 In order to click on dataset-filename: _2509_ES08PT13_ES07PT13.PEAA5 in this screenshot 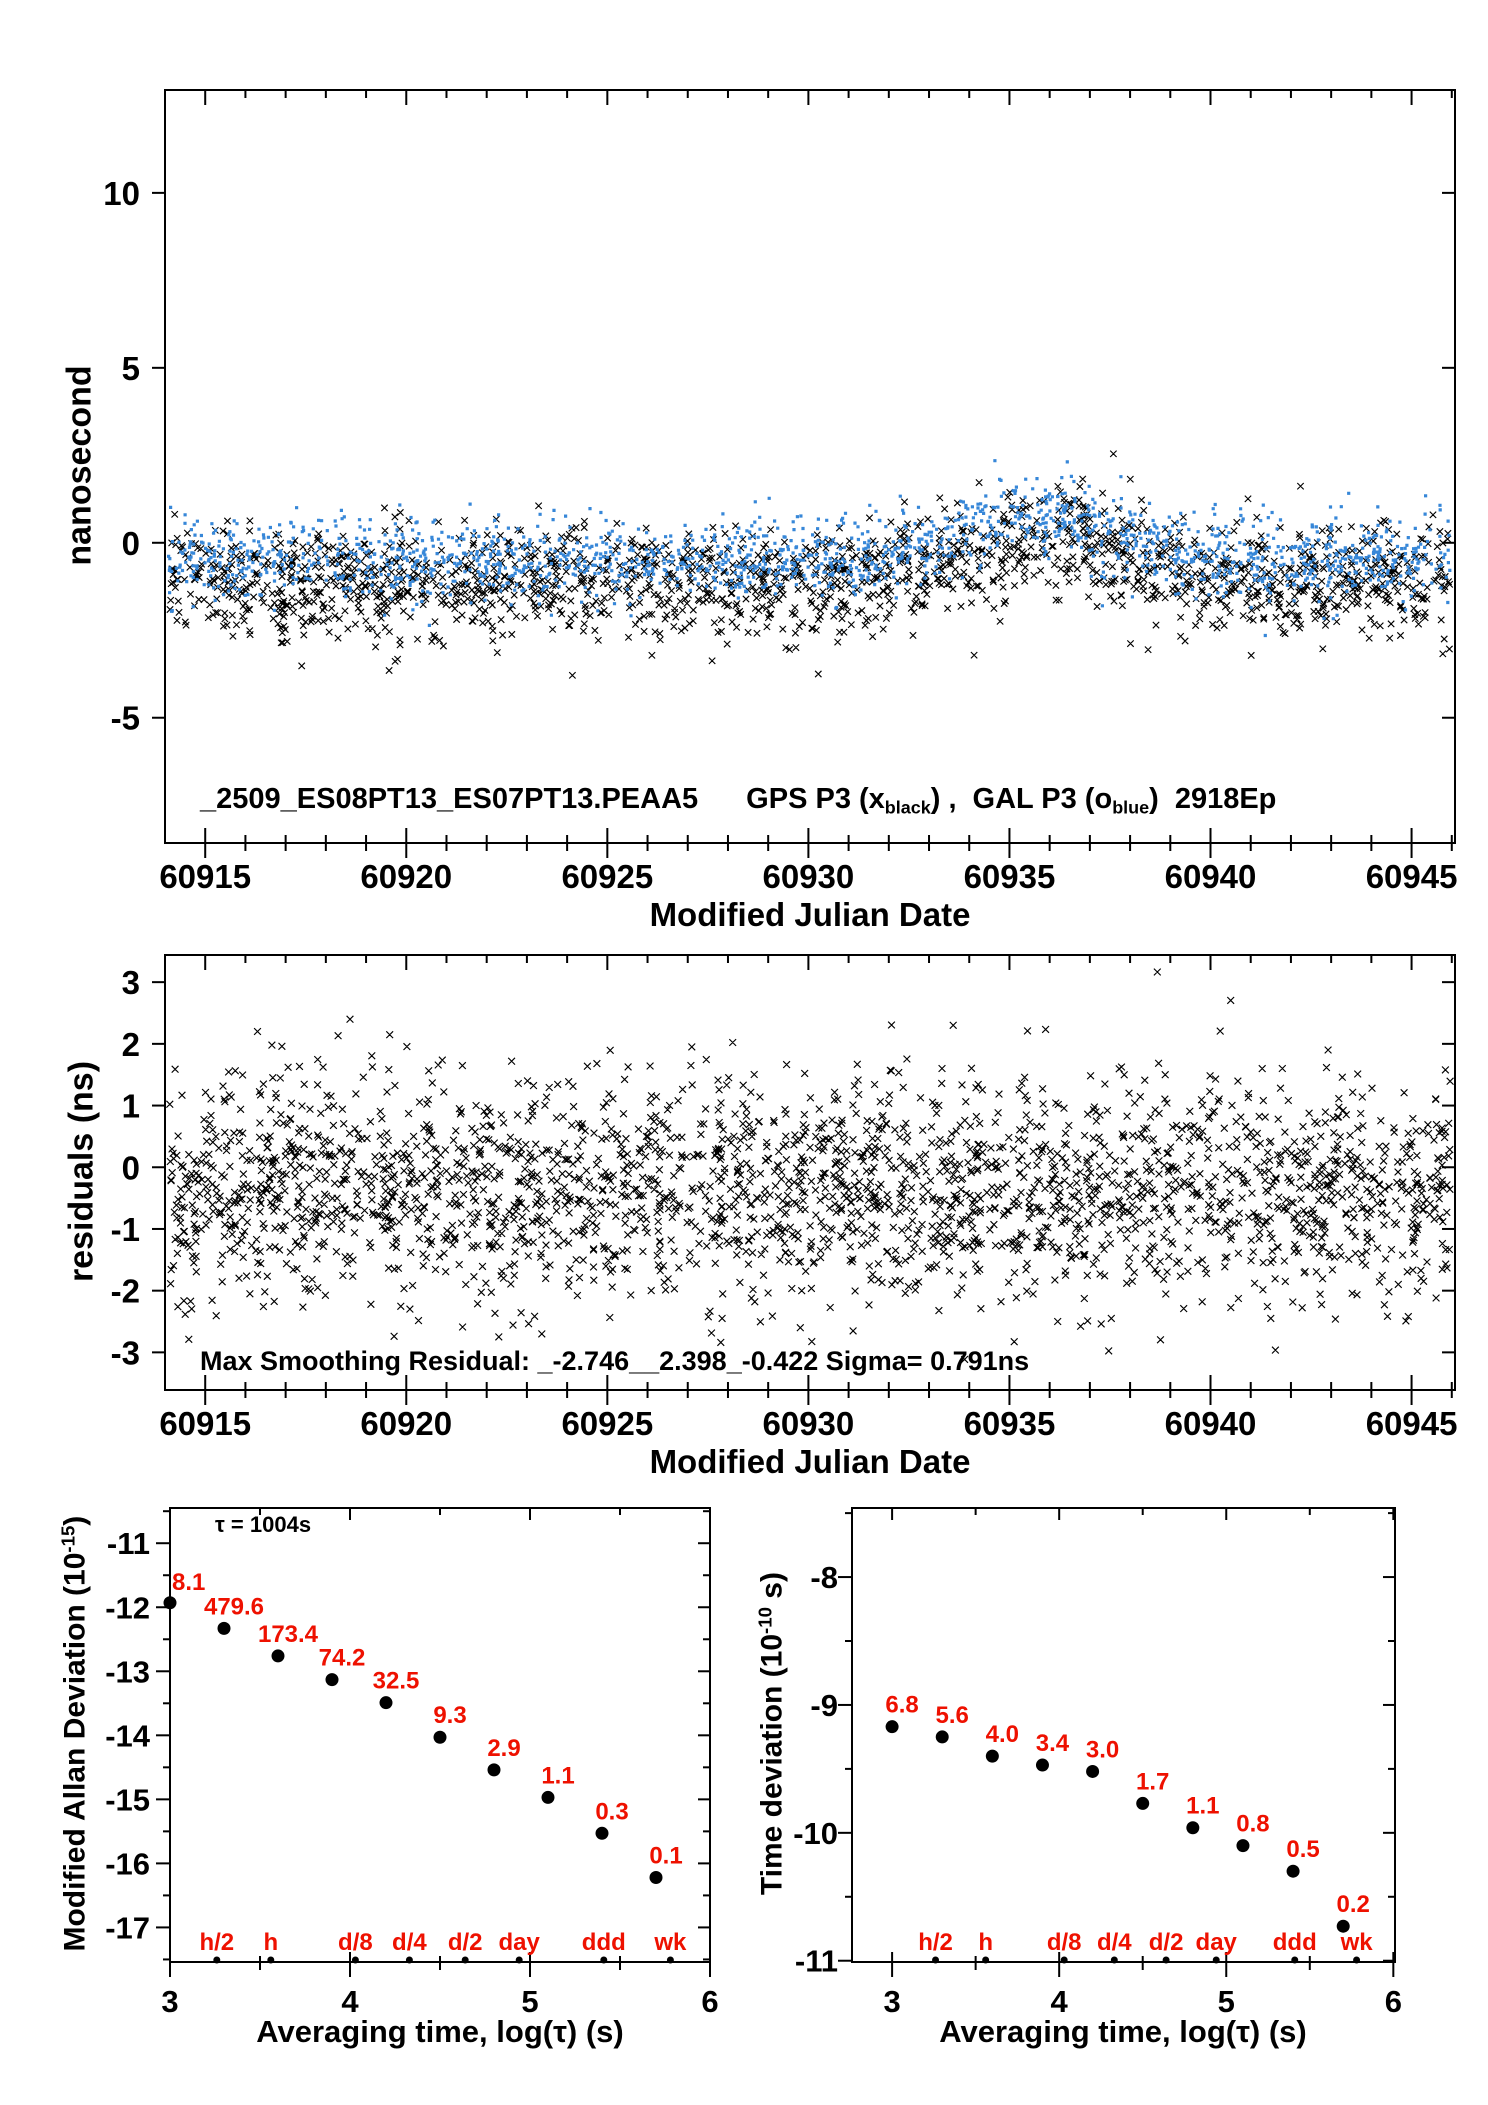, I will do `click(449, 799)`.